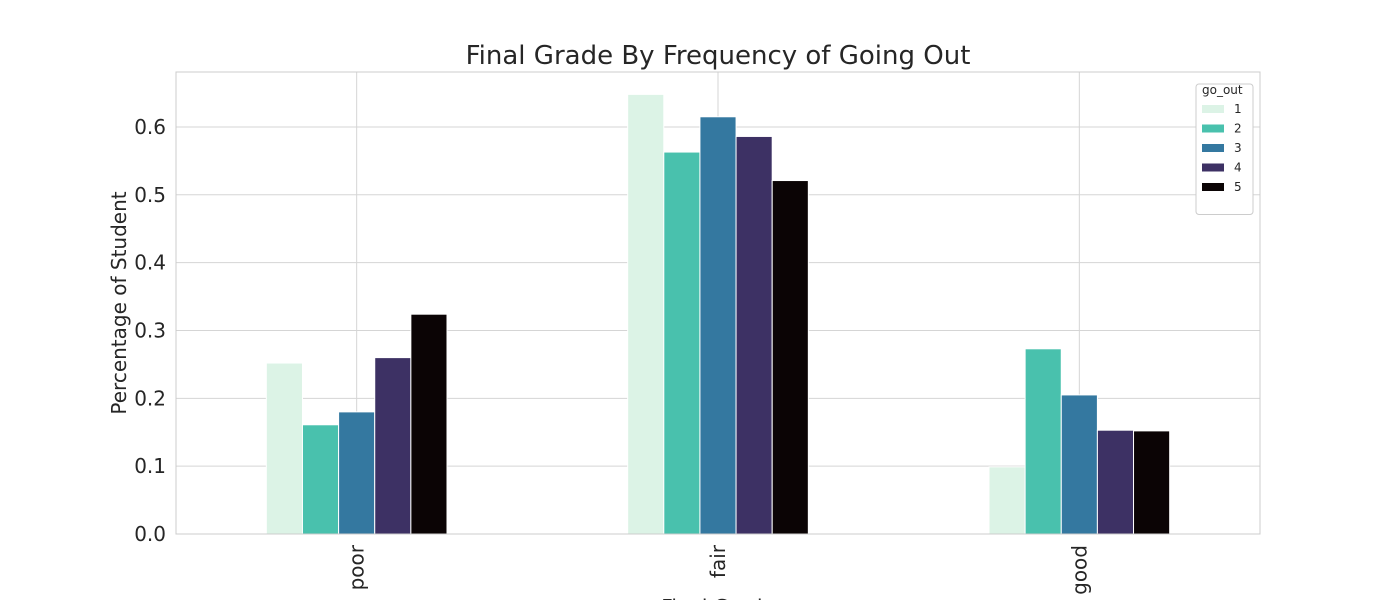 This screenshot has width=1400, height=600. What do you see at coordinates (1238, 168) in the screenshot?
I see `legend-label: 4` at bounding box center [1238, 168].